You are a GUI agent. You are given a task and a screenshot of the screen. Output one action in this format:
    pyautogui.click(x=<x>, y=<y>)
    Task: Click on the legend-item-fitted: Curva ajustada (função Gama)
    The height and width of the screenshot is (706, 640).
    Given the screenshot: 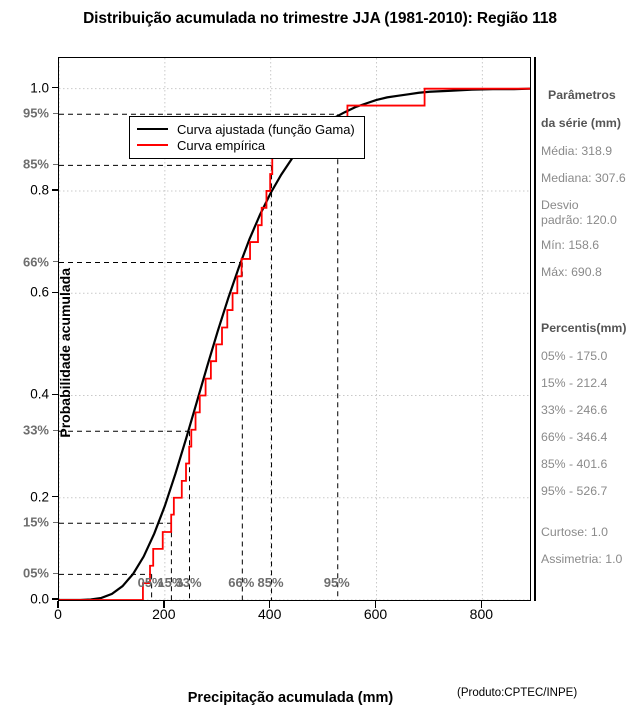 What is the action you would take?
    pyautogui.click(x=246, y=129)
    